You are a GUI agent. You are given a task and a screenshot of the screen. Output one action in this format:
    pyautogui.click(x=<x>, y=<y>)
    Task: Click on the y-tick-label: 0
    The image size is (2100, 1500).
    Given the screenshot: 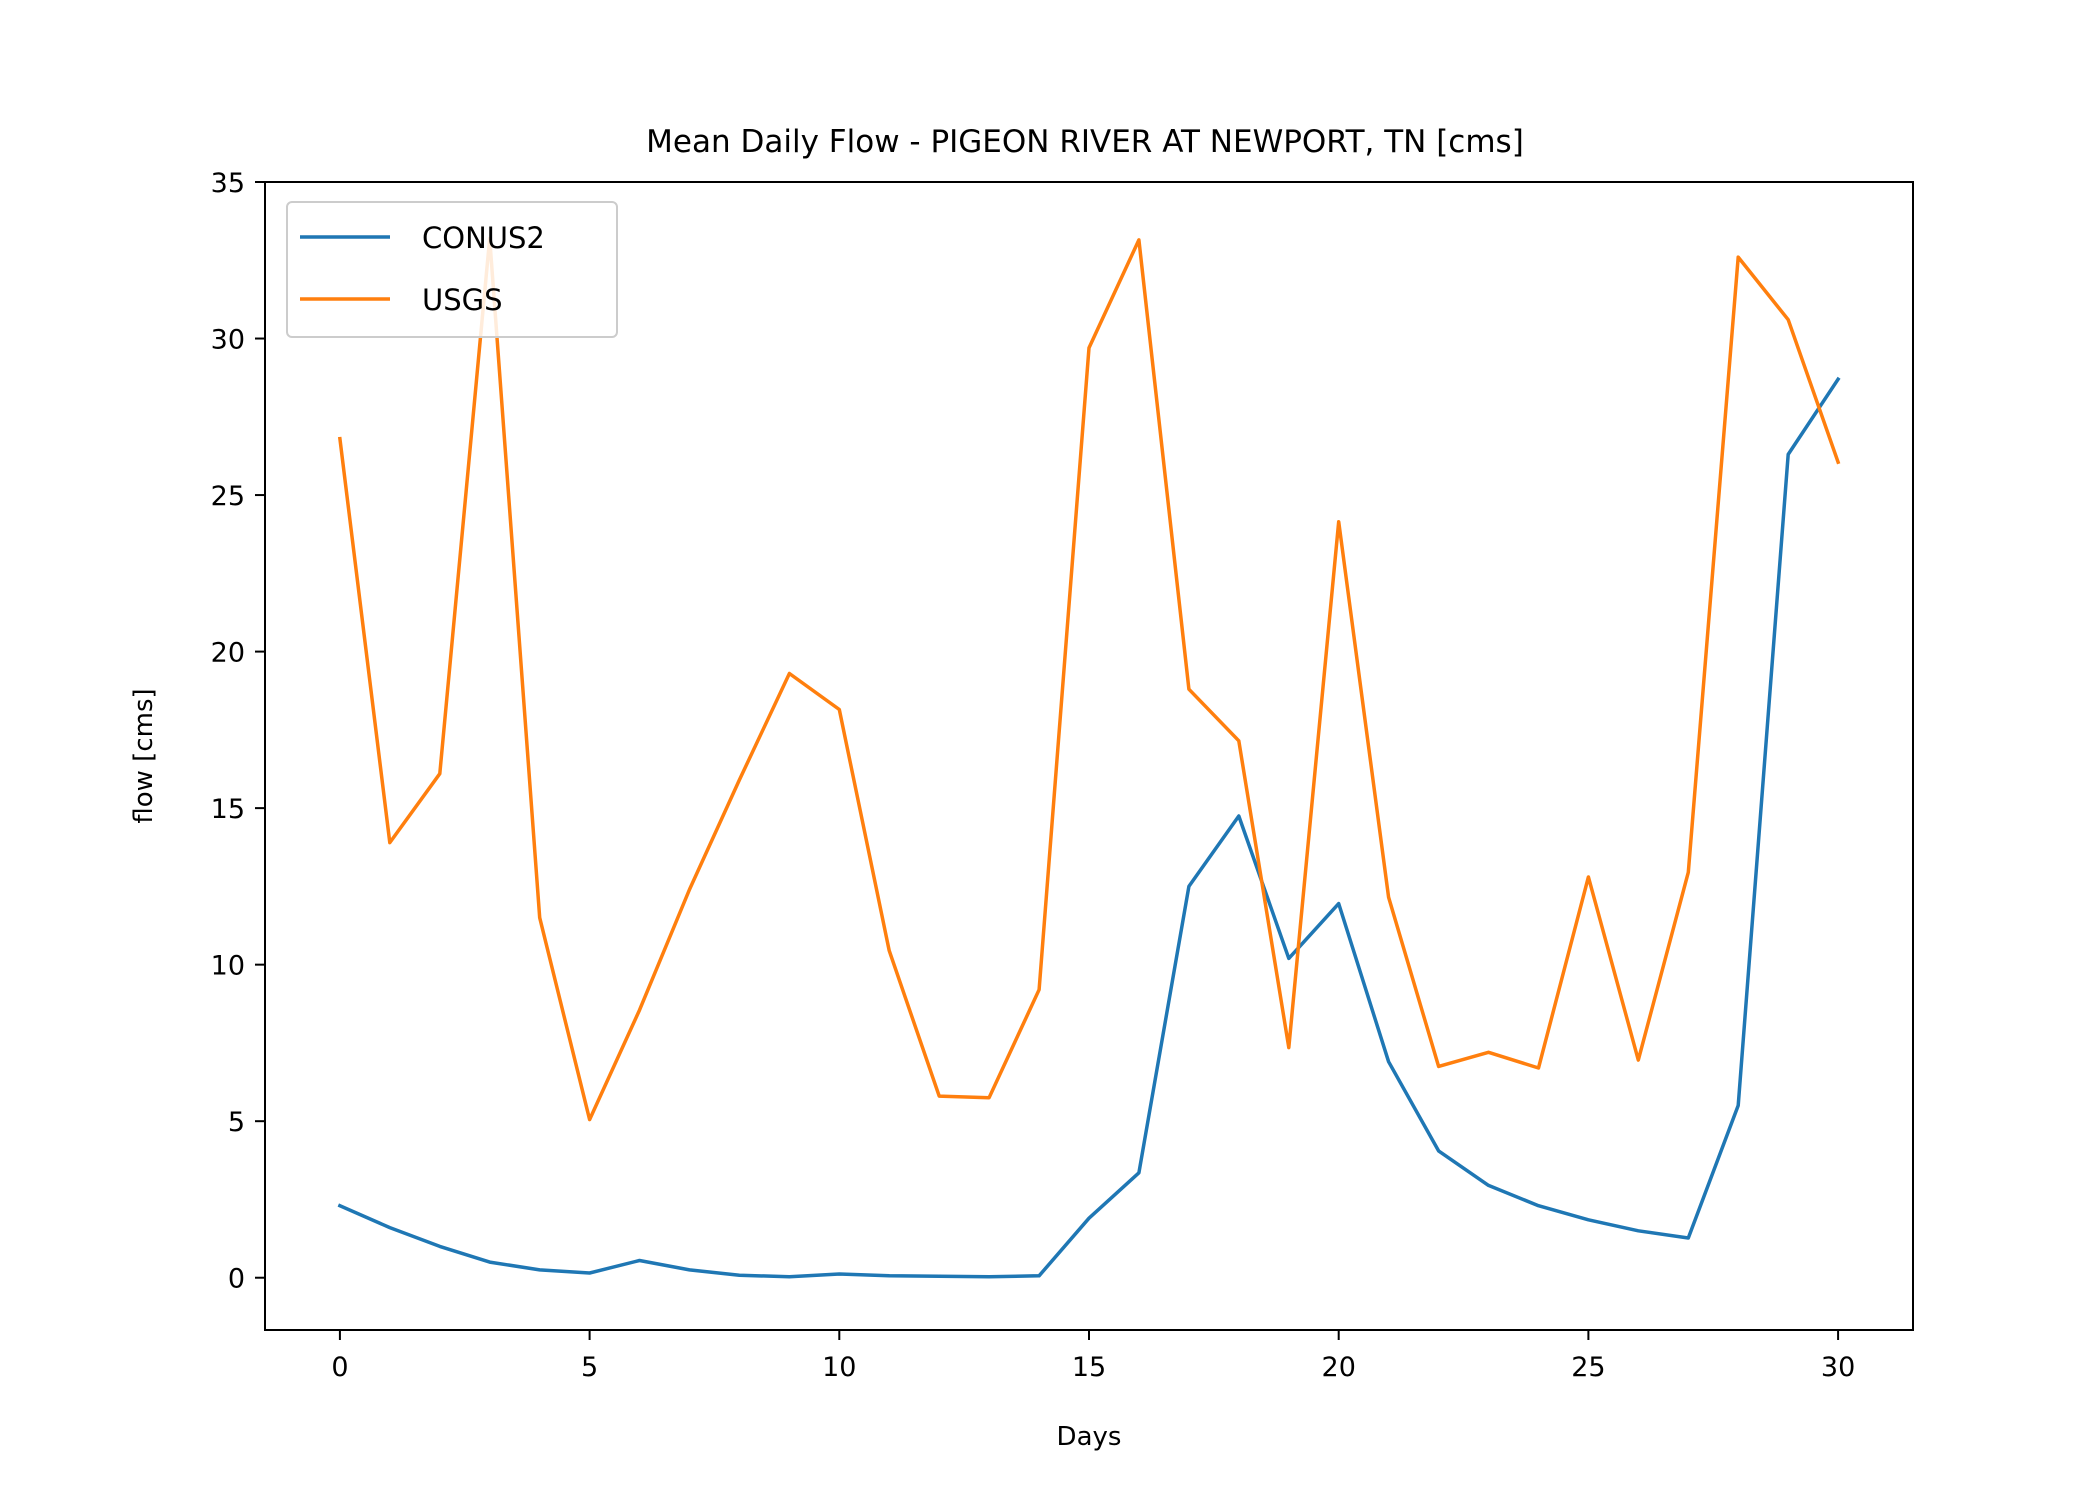 What is the action you would take?
    pyautogui.click(x=236, y=1279)
    